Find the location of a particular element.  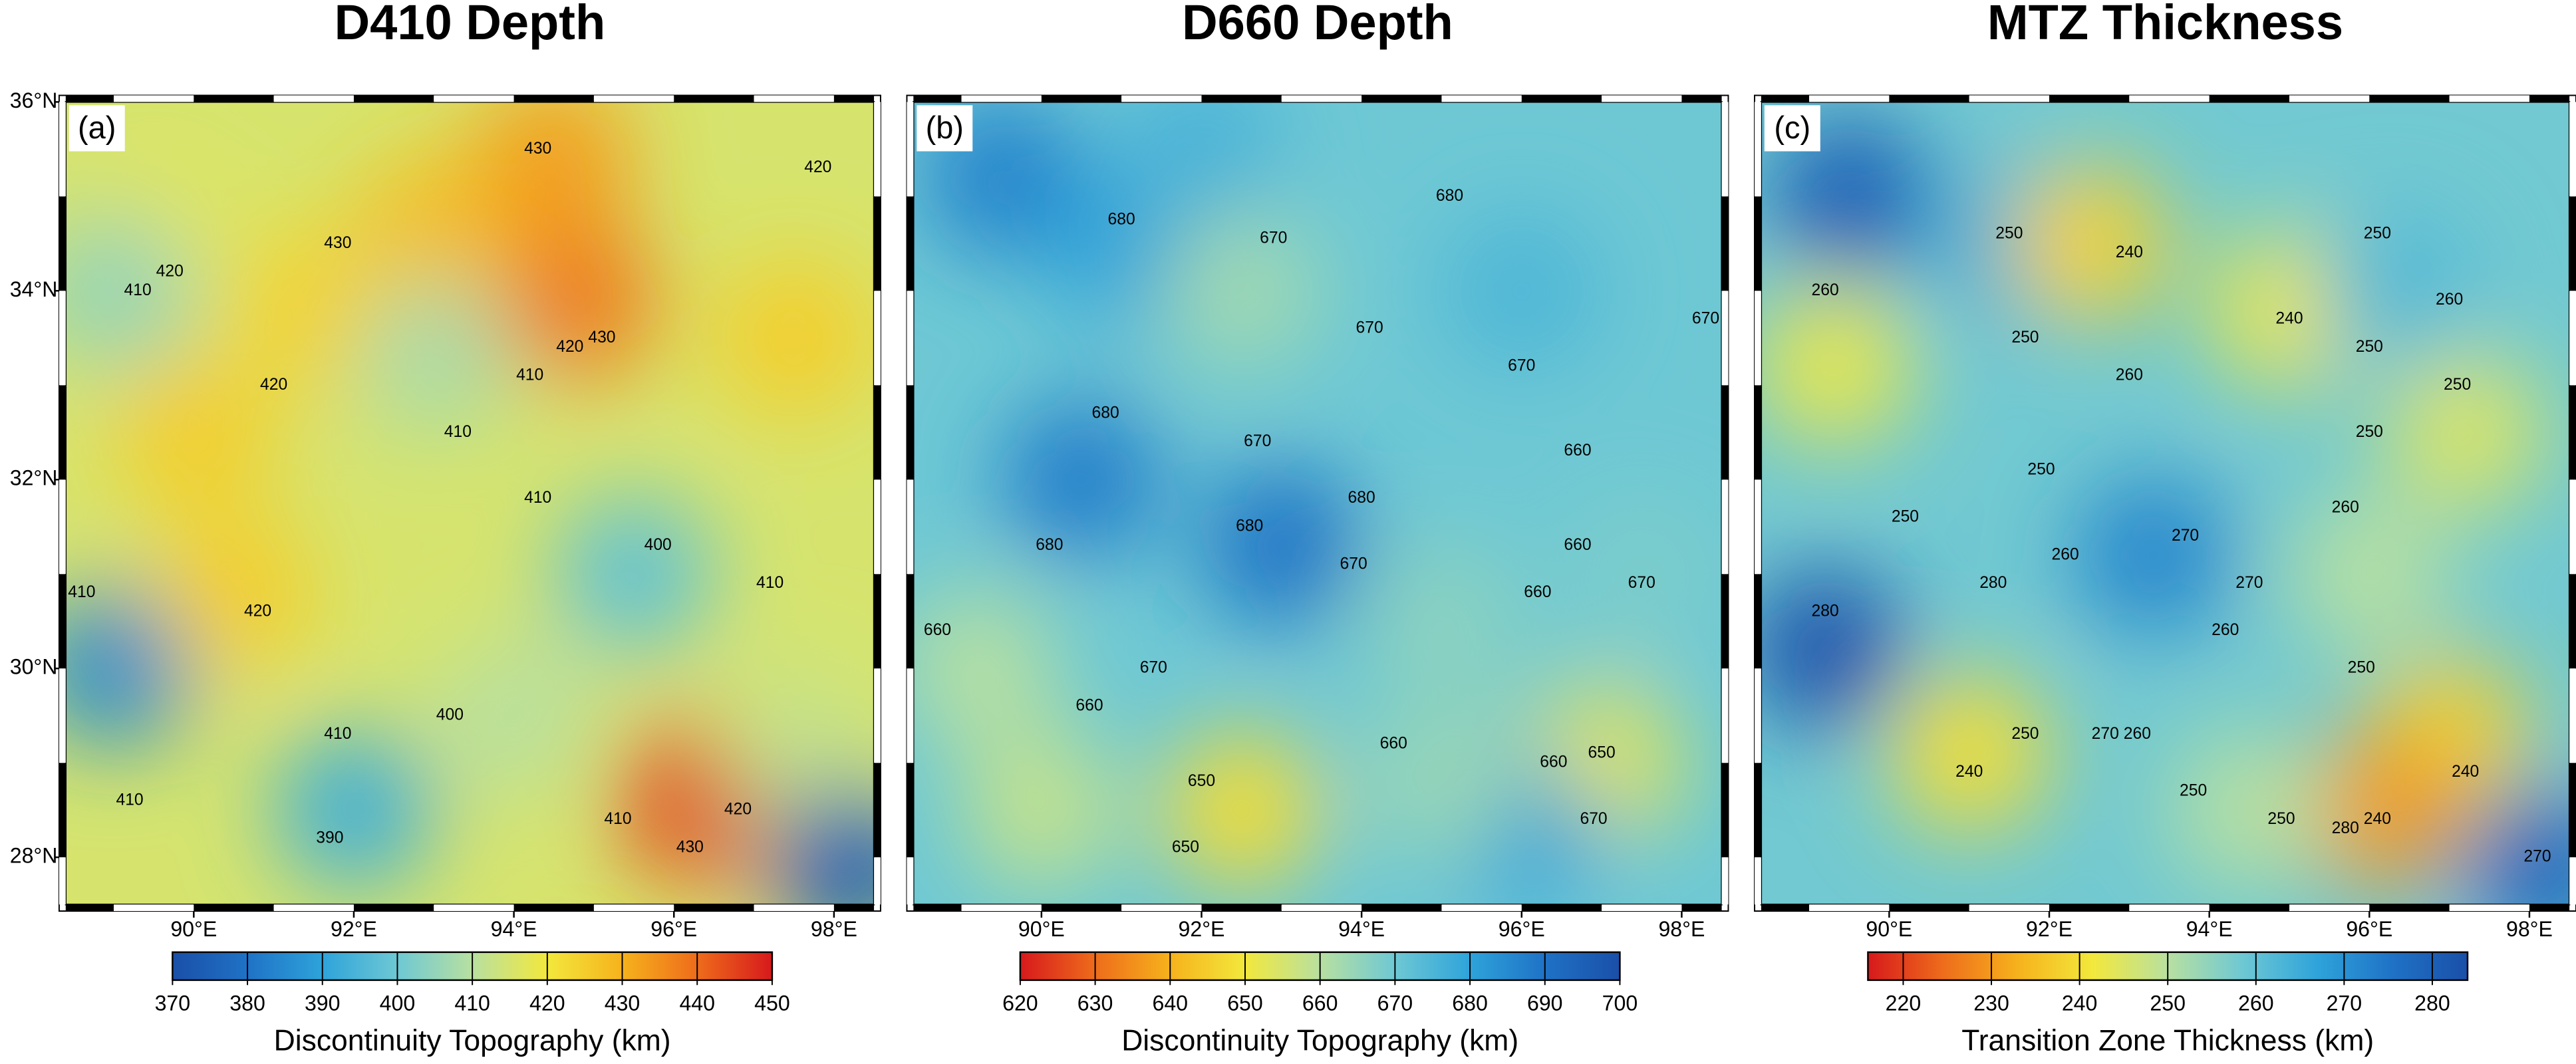

y-tick-label: 32°N is located at coordinates (34, 478).